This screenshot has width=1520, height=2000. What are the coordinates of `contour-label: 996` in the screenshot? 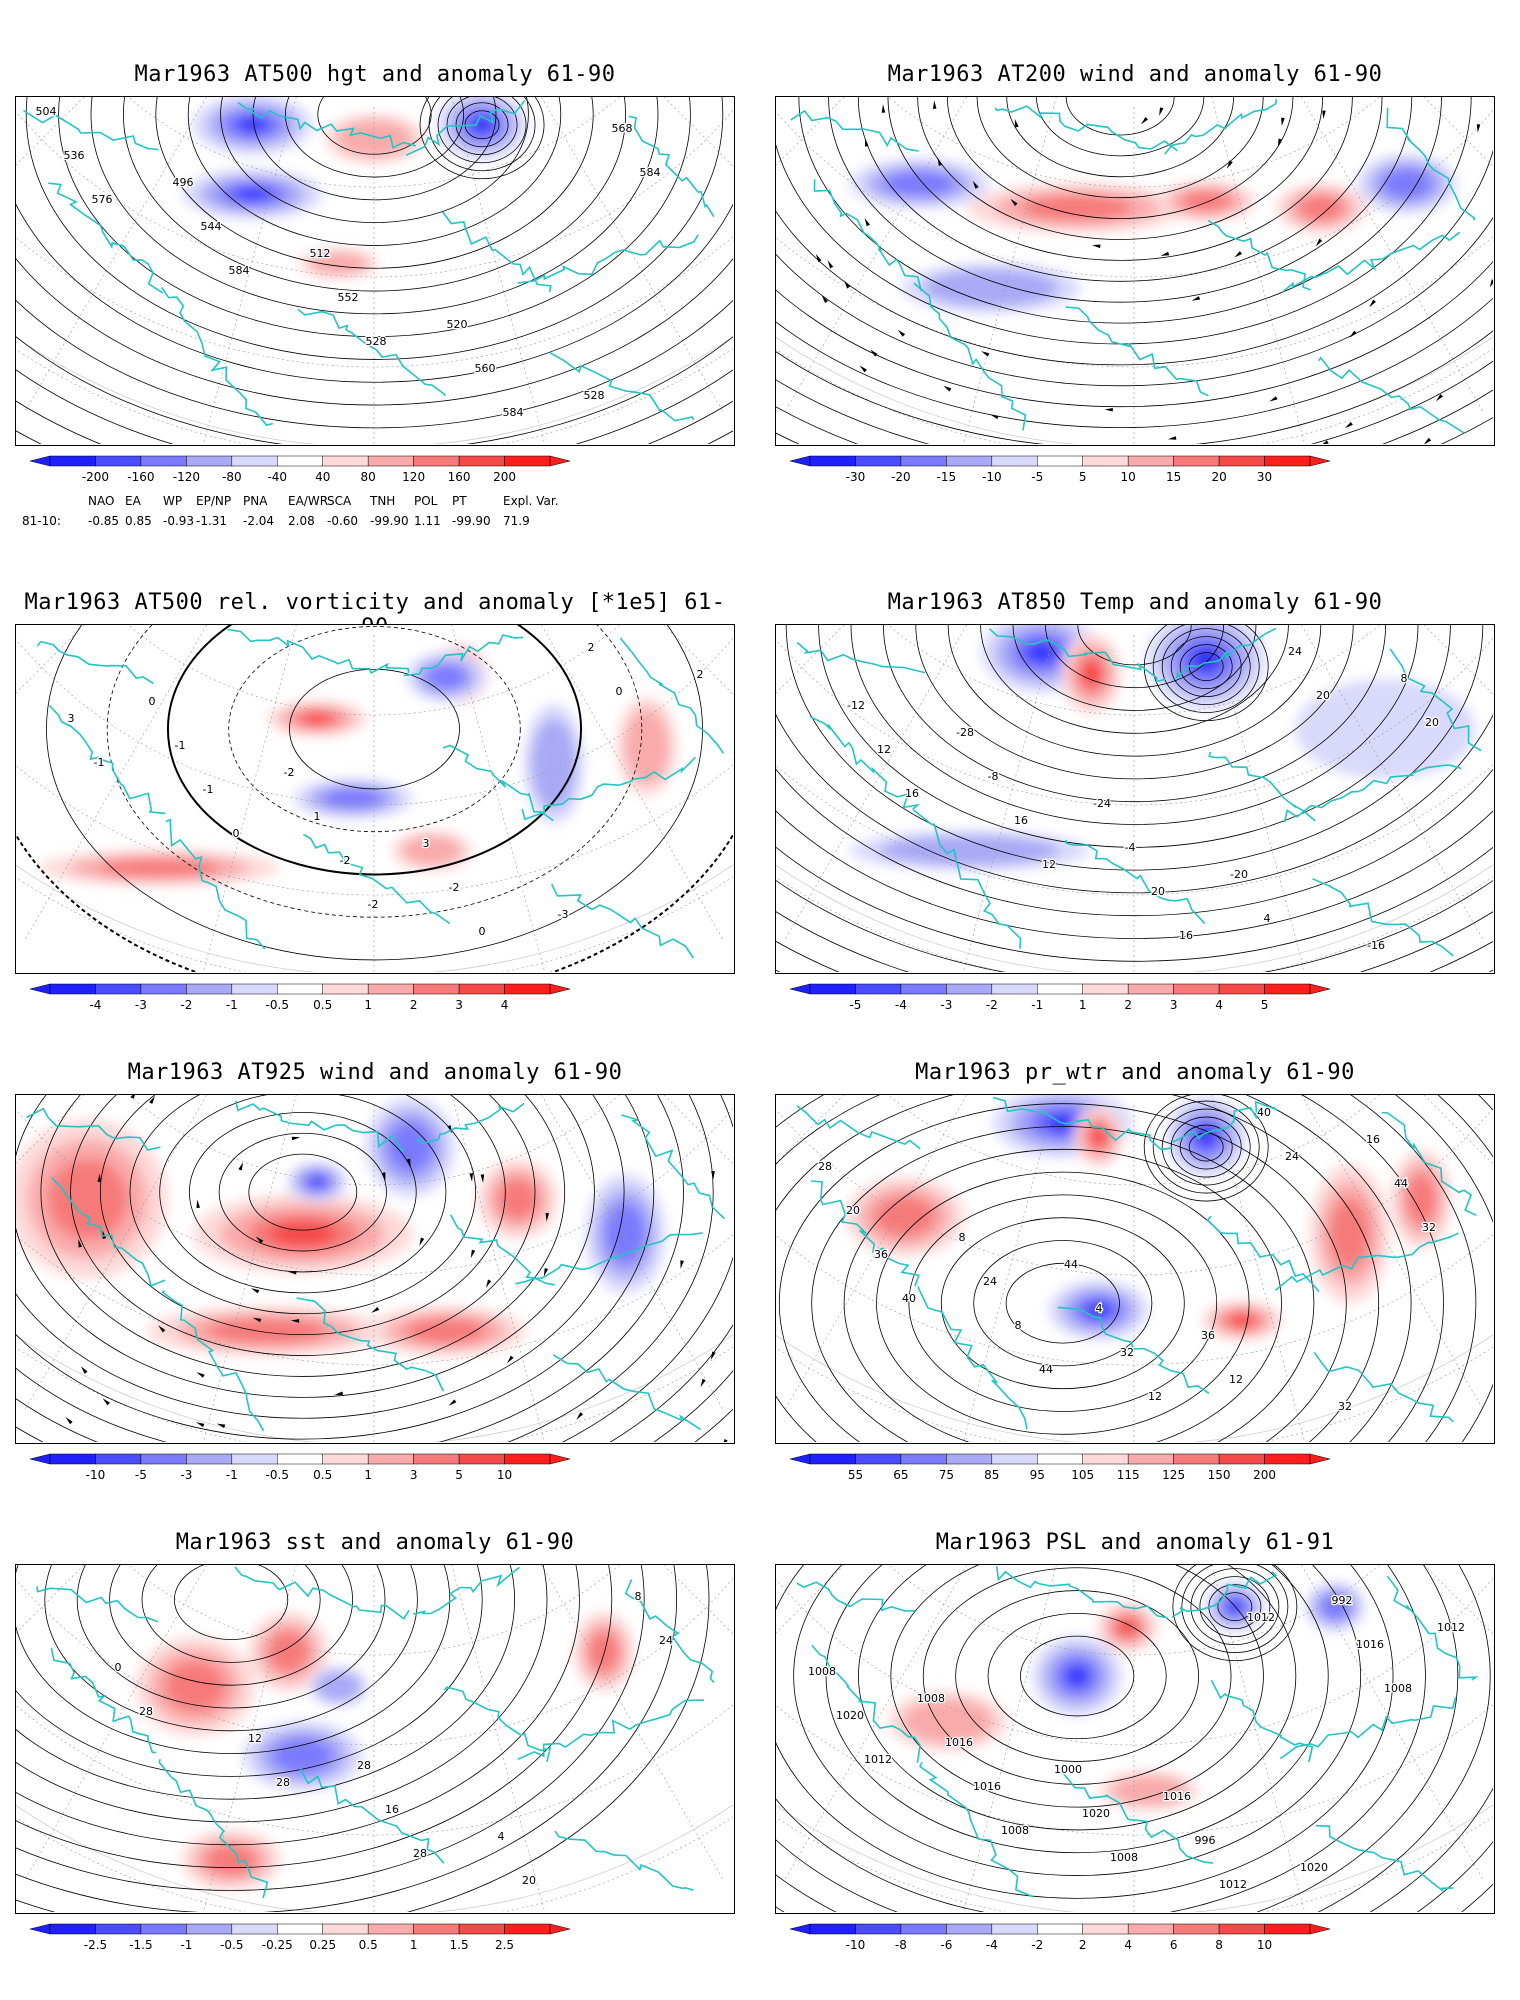 It's located at (1205, 1840).